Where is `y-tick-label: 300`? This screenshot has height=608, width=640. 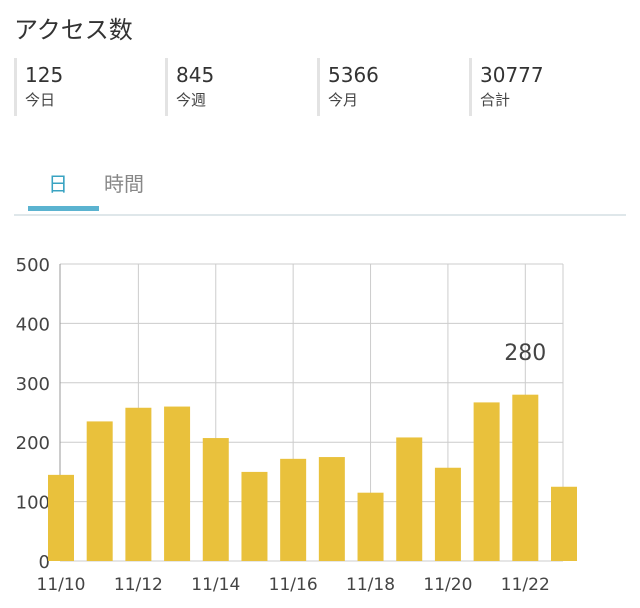
y-tick-label: 300 is located at coordinates (33, 384).